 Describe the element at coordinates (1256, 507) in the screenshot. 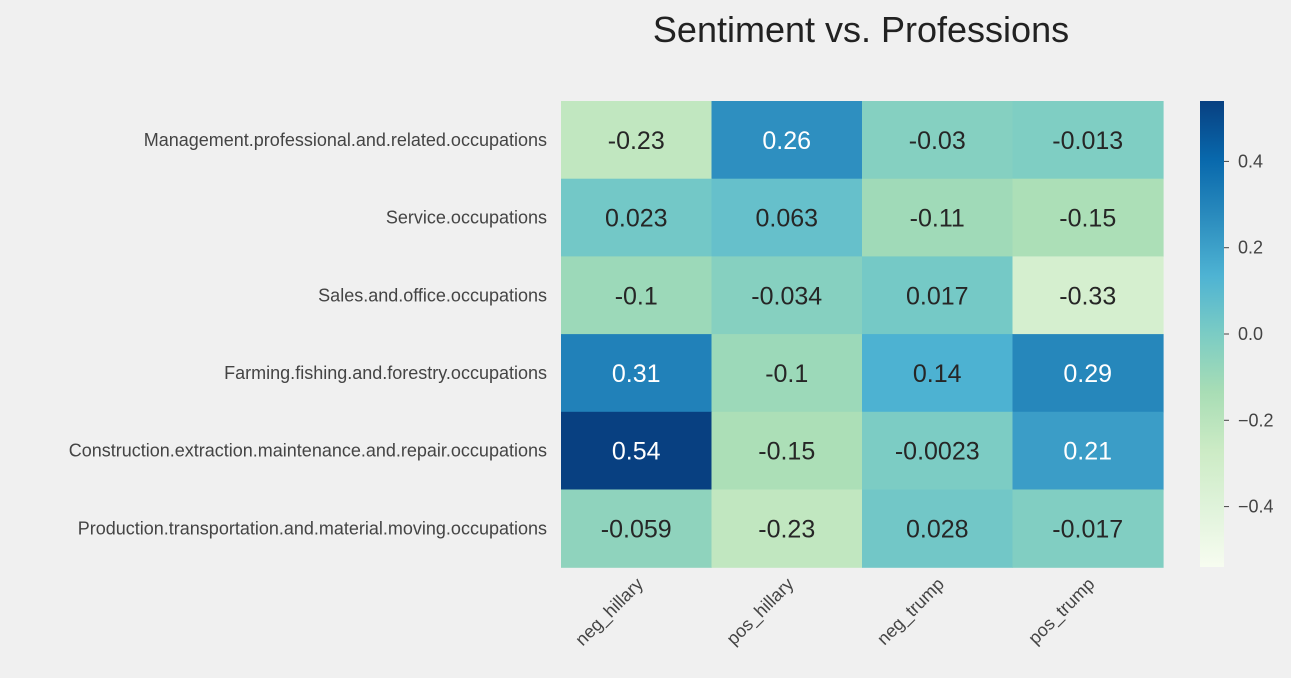

I see `colorbar-tick-label: −0.4` at that location.